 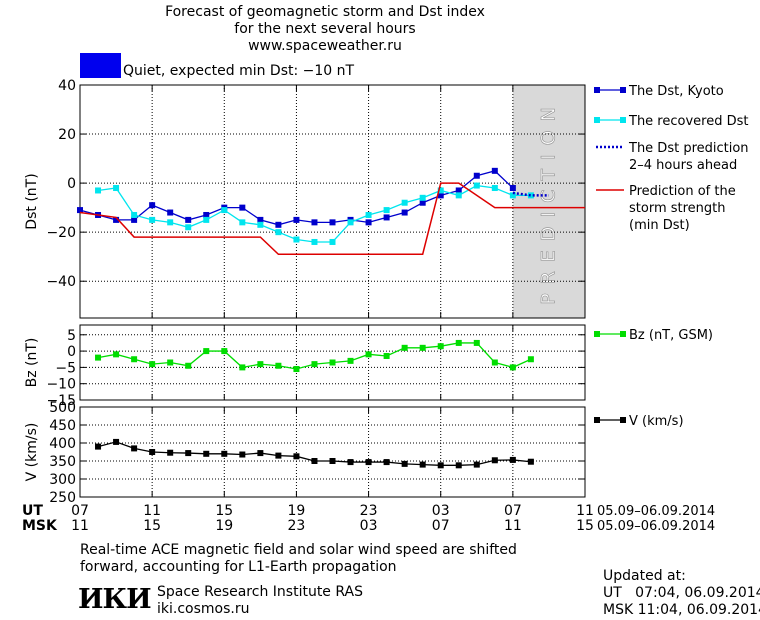 I want to click on msk-tick-label: 11, so click(x=80, y=526).